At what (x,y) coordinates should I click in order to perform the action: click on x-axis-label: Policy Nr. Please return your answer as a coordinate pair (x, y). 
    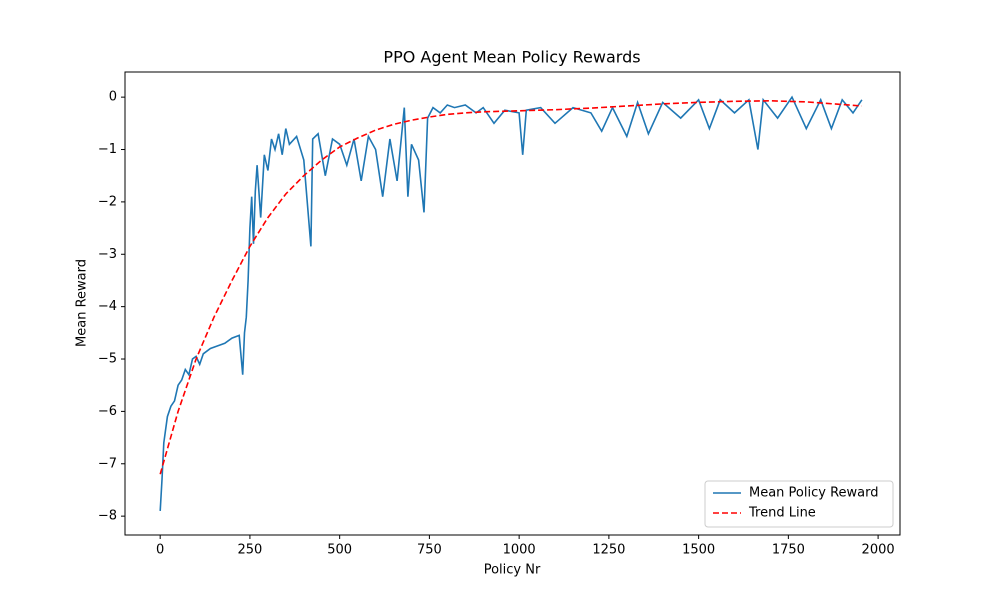
    Looking at the image, I should click on (512, 570).